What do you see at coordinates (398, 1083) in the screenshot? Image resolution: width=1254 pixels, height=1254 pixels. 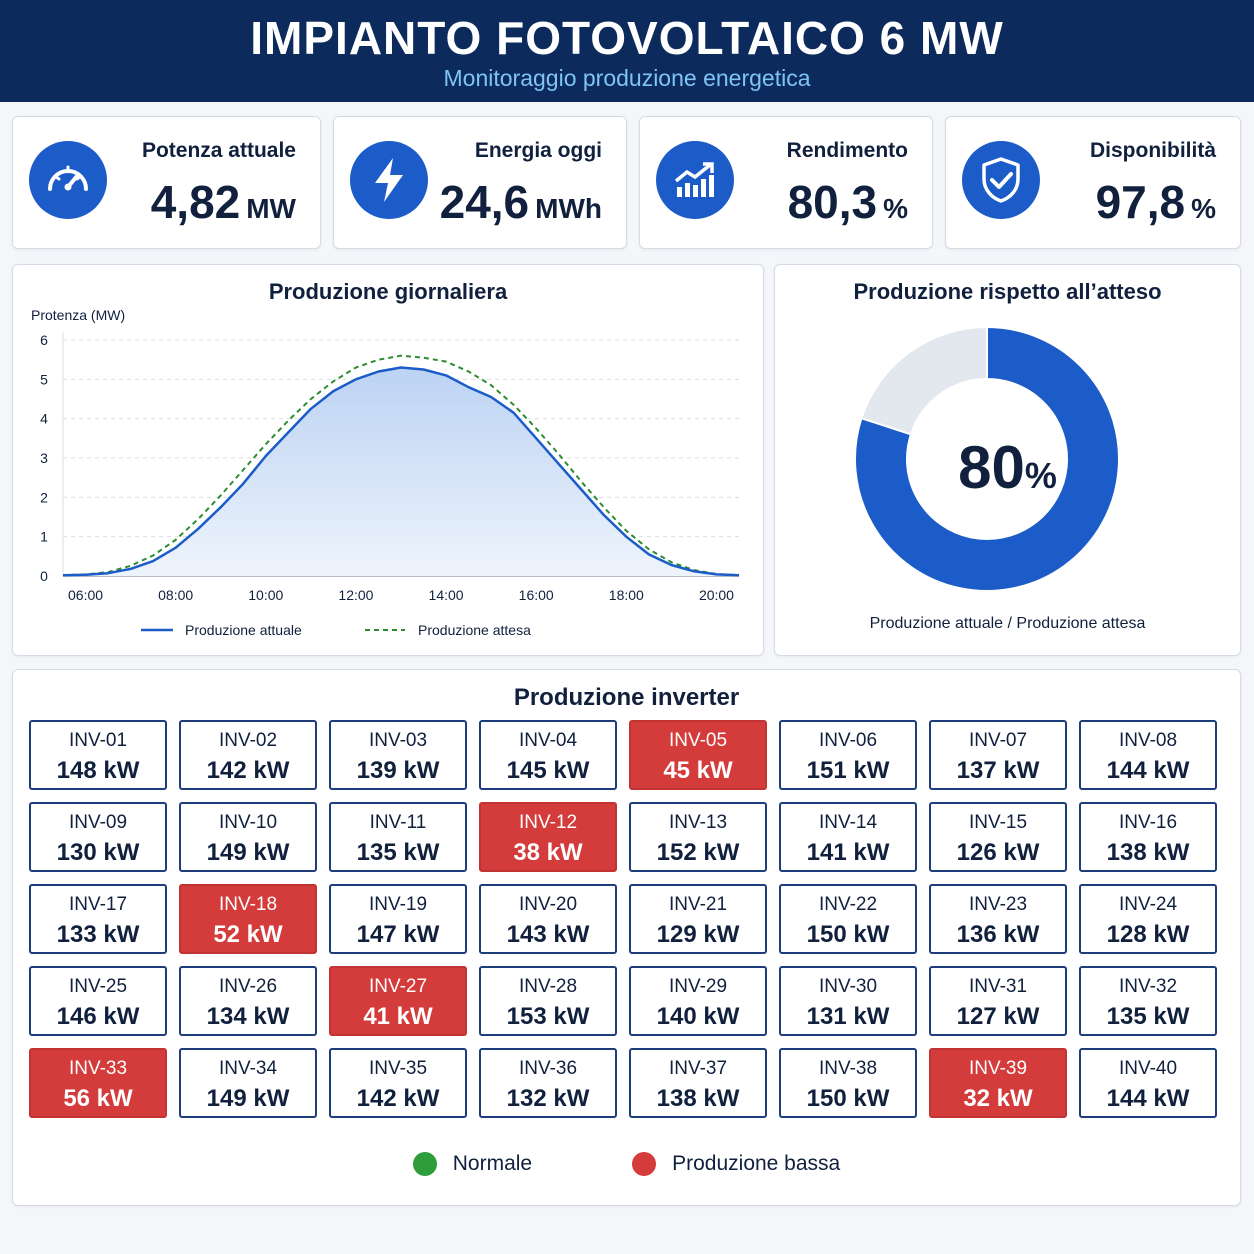 I see `inverter-card: INV-35 142 kW` at bounding box center [398, 1083].